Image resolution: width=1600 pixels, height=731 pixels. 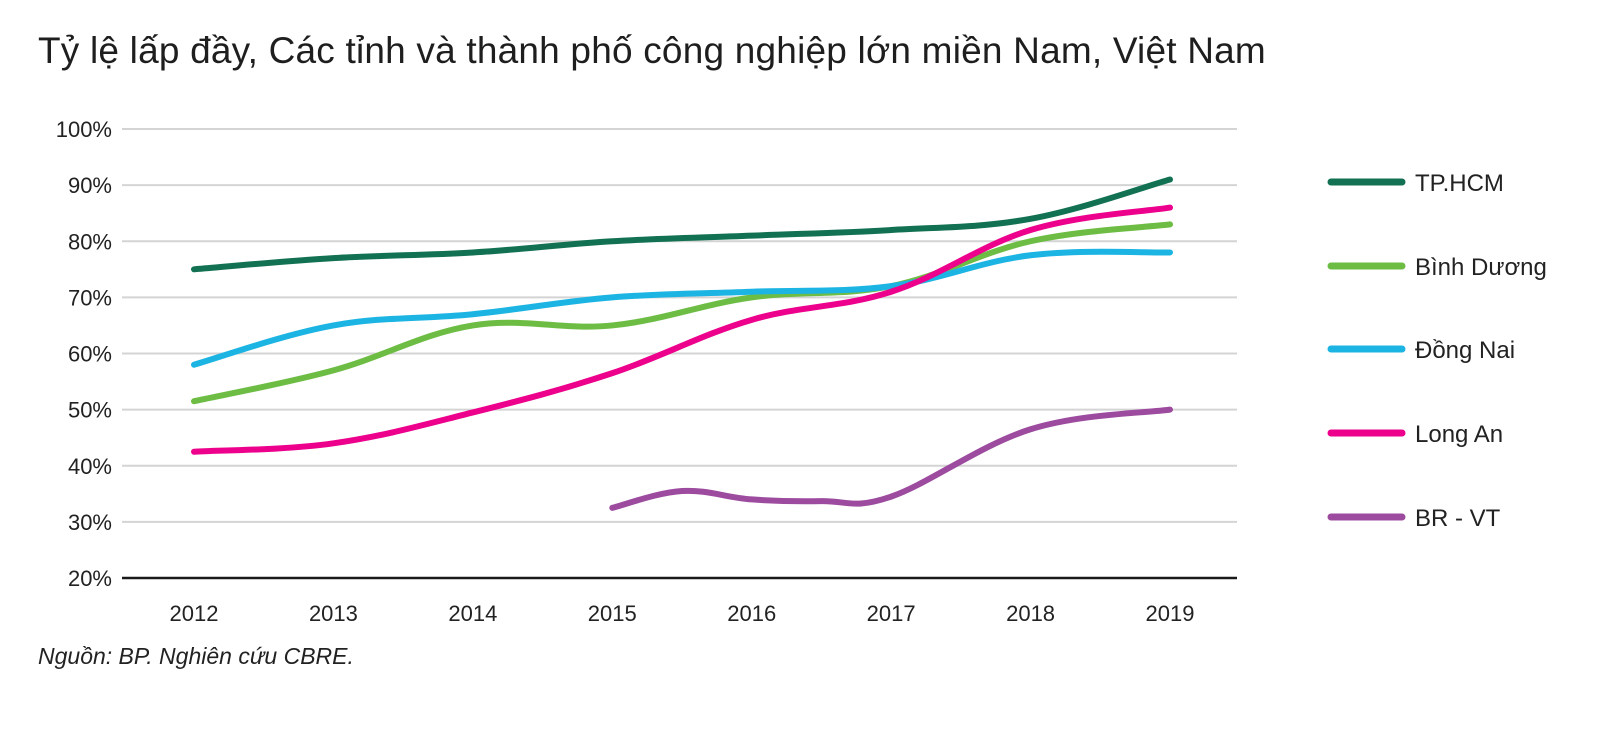 I want to click on x-tick-label: 2016, so click(x=751, y=613).